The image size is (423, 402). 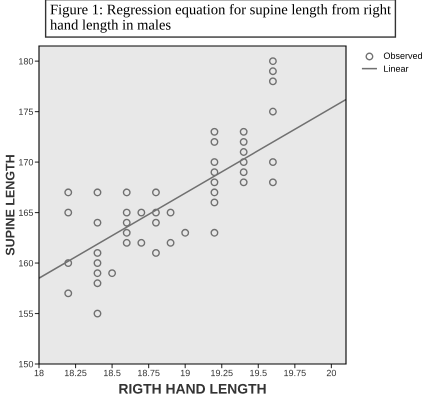 I want to click on y-tick-label: 175, so click(x=26, y=111).